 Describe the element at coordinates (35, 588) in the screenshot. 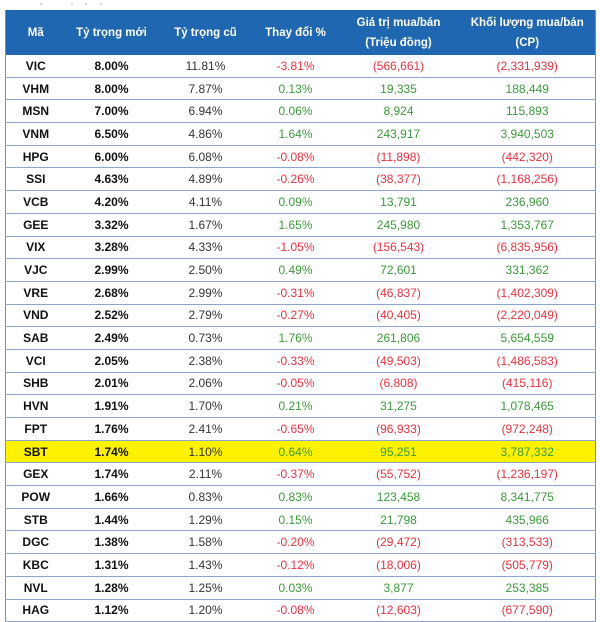

I see `cell-code: NVL` at that location.